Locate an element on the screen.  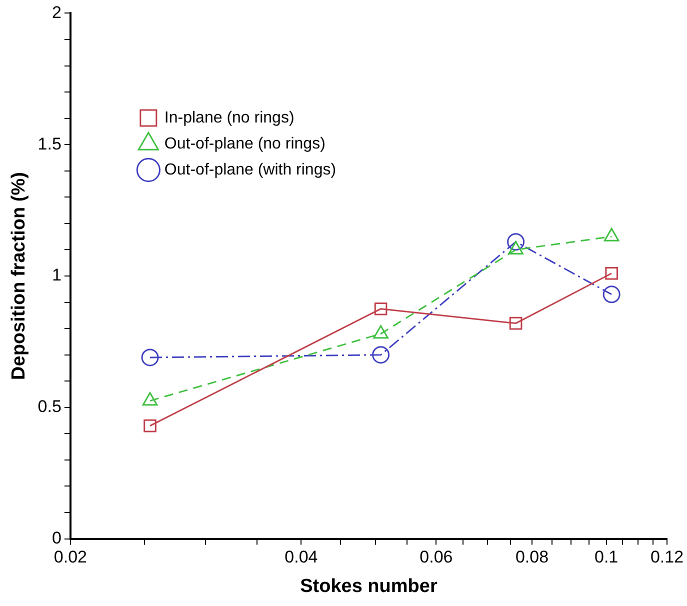
x-tick-label: 0.12 is located at coordinates (667, 557).